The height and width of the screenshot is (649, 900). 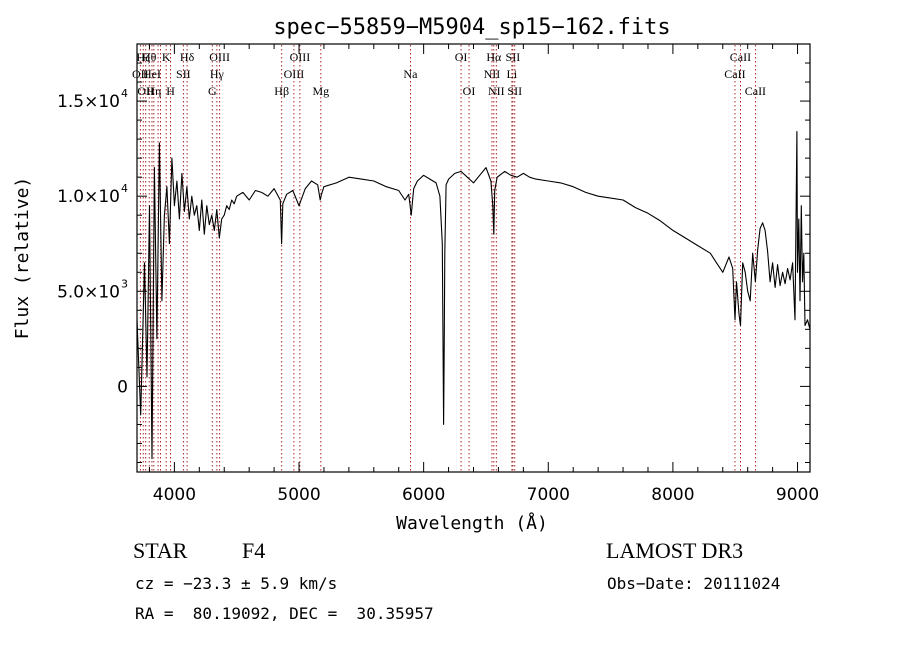 I want to click on chart-title: spec−55859−M5904_sp15−162.fits, so click(x=471, y=27).